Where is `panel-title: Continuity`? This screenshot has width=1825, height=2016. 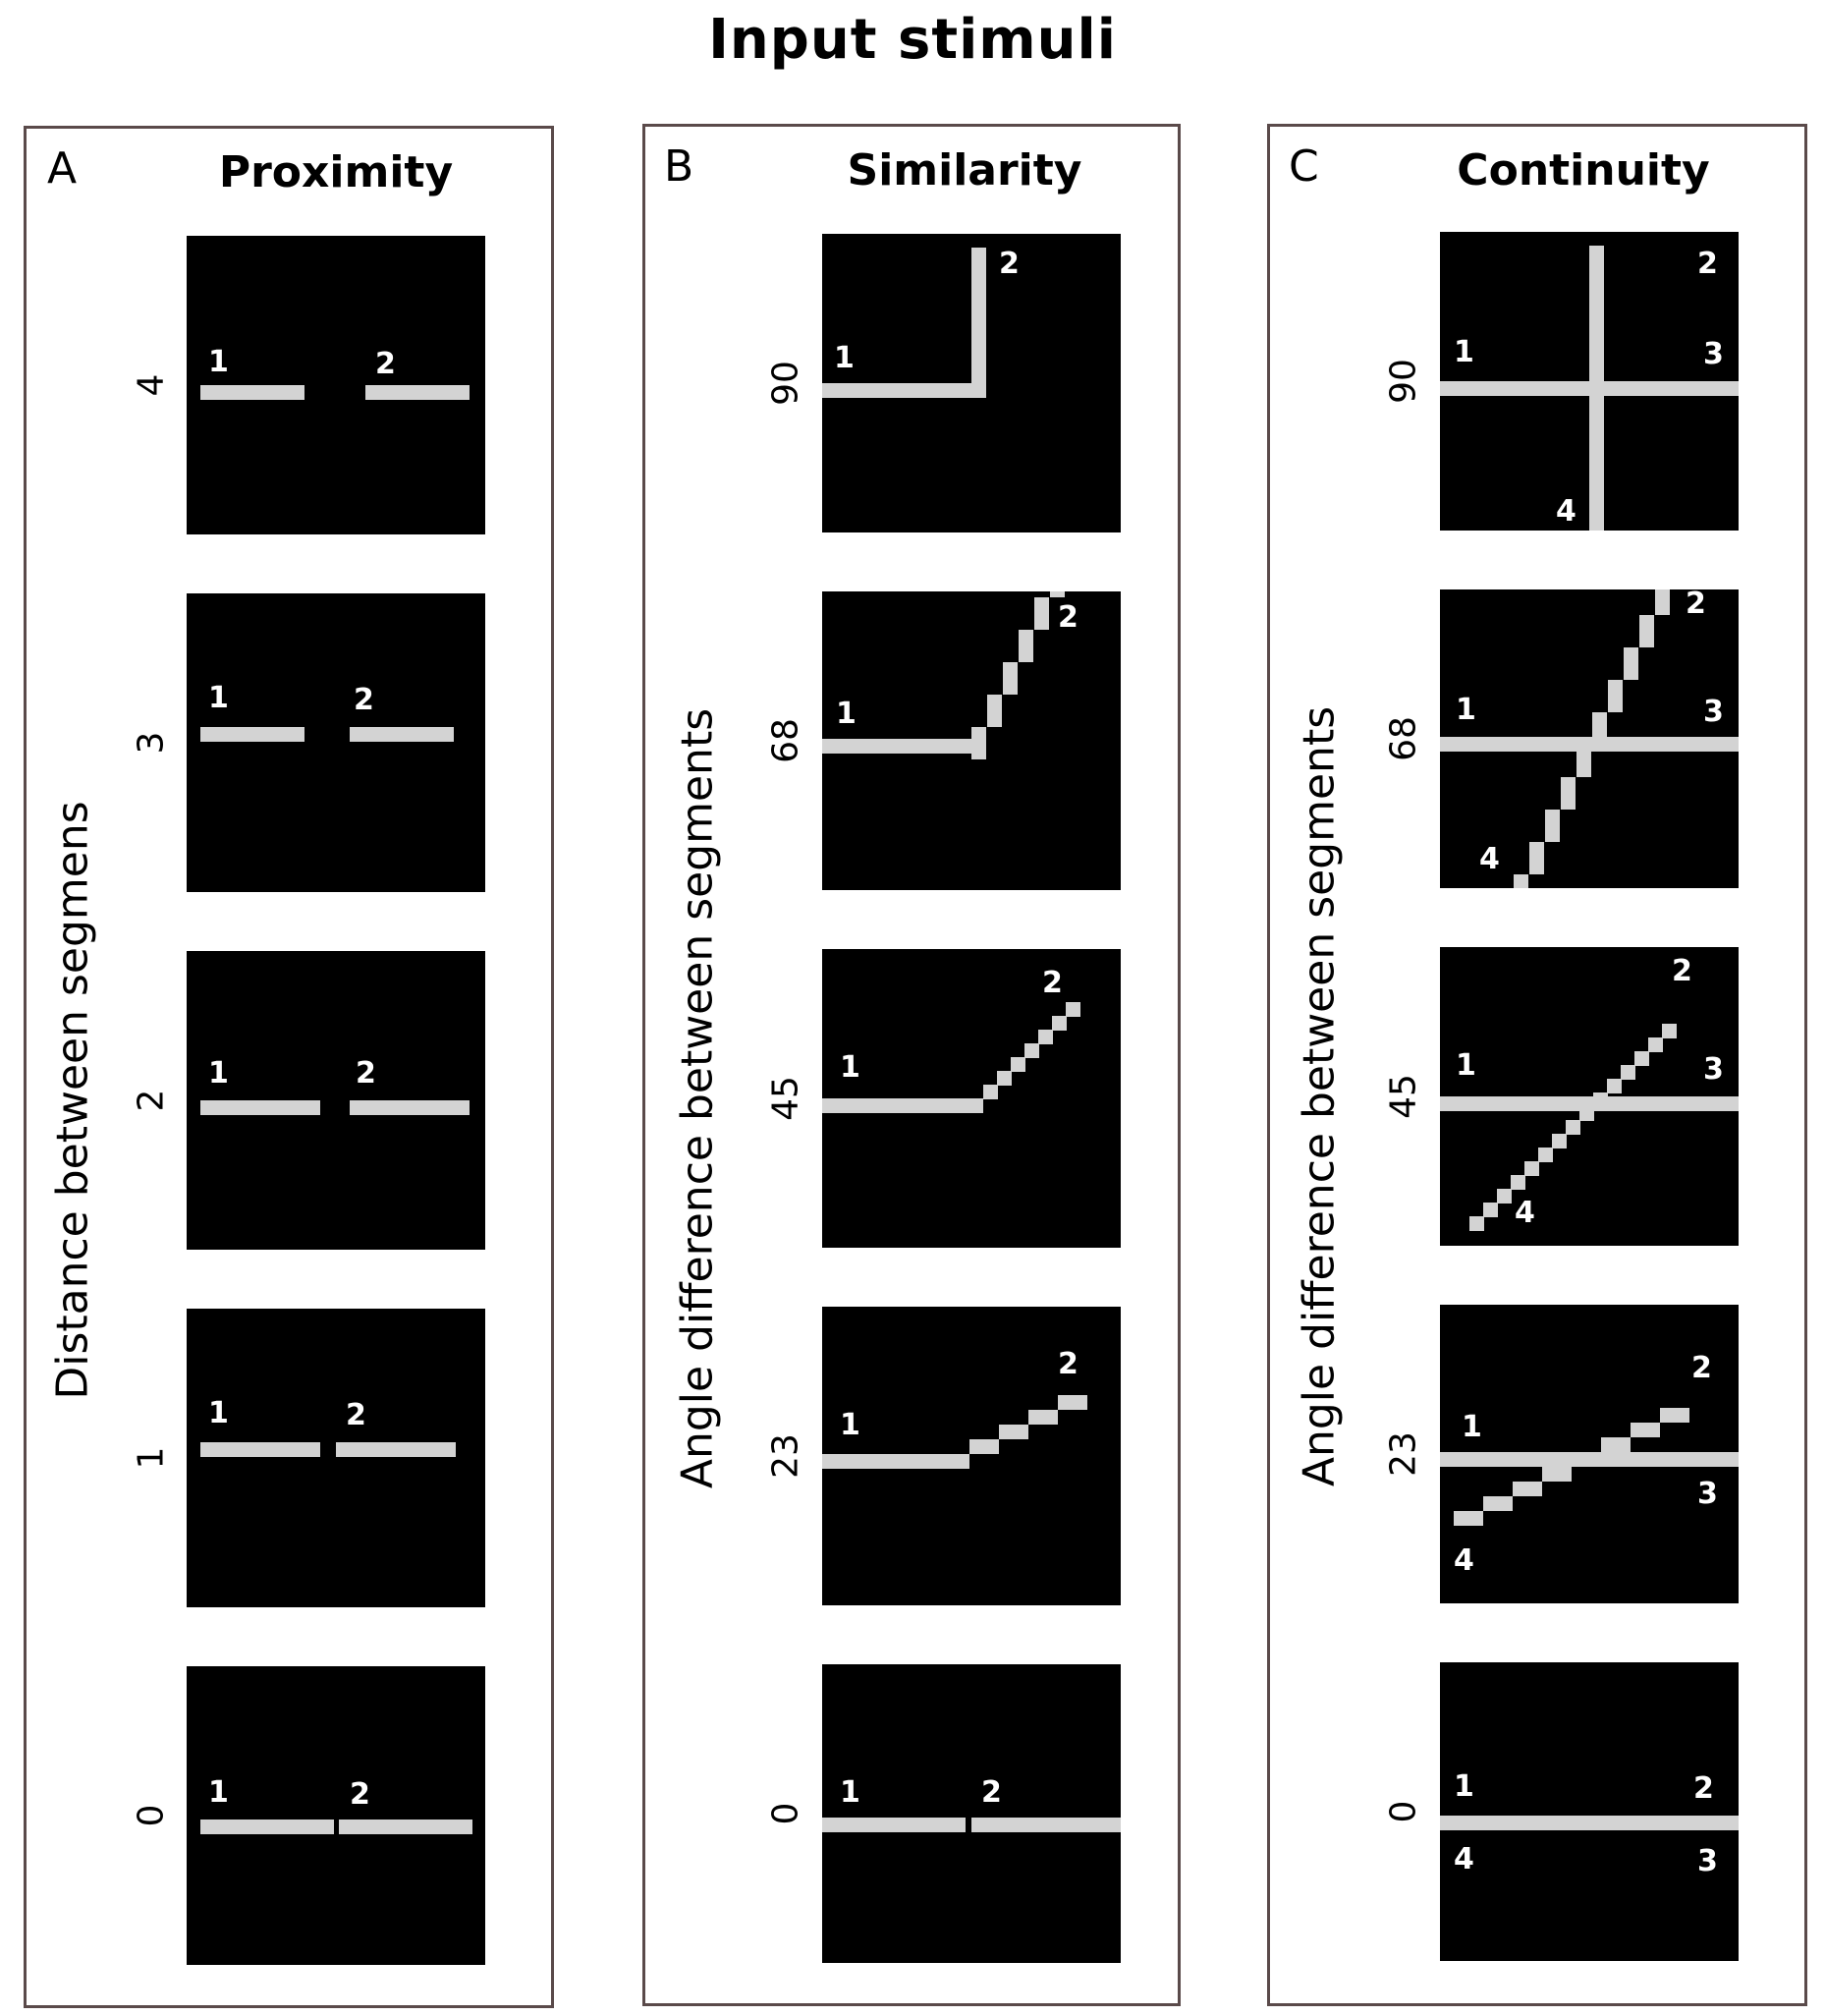
panel-title: Continuity is located at coordinates (1583, 170).